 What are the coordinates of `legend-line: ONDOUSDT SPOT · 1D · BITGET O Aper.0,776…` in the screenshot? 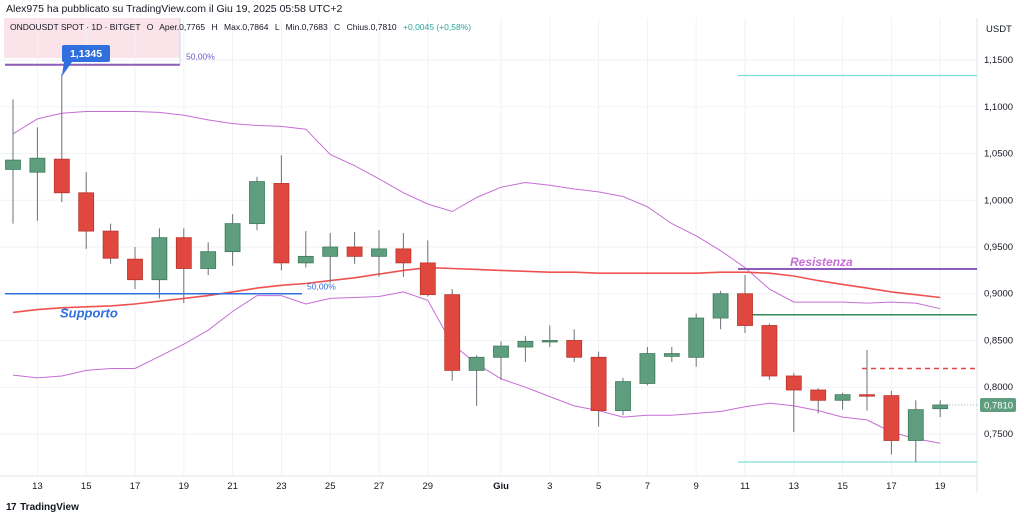 It's located at (240, 27).